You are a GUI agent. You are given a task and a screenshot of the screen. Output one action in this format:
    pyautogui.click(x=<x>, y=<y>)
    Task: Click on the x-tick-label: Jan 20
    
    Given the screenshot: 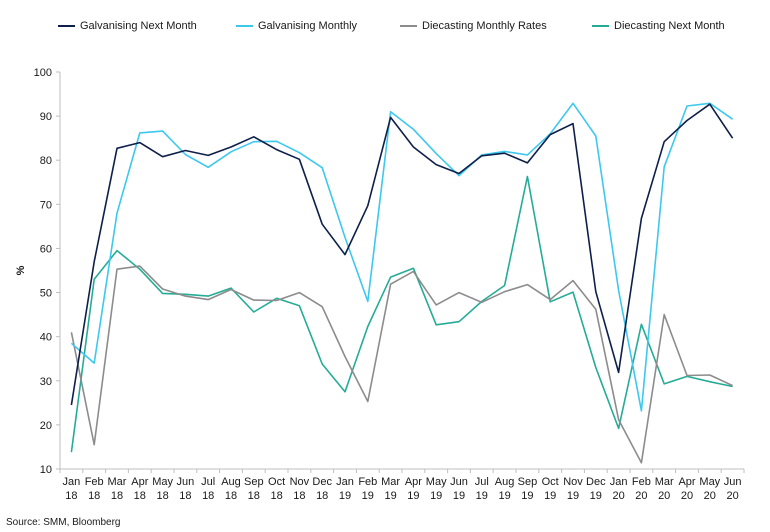 What is the action you would take?
    pyautogui.click(x=619, y=489)
    